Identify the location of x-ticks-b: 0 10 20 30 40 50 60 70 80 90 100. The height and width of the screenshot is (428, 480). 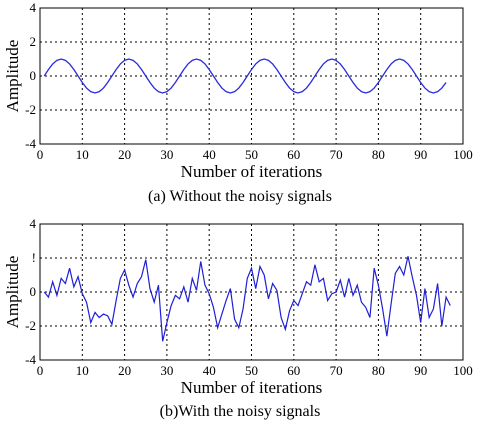
(255, 370).